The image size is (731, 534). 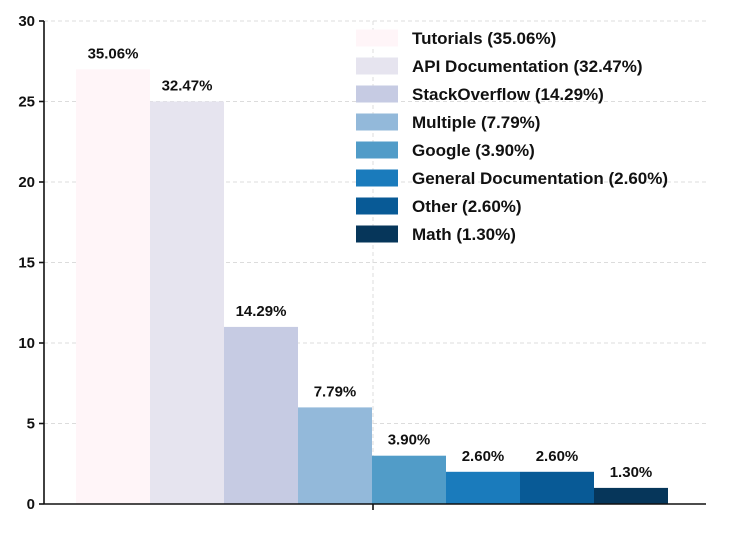 What do you see at coordinates (261, 415) in the screenshot?
I see `bar-stackoverflow` at bounding box center [261, 415].